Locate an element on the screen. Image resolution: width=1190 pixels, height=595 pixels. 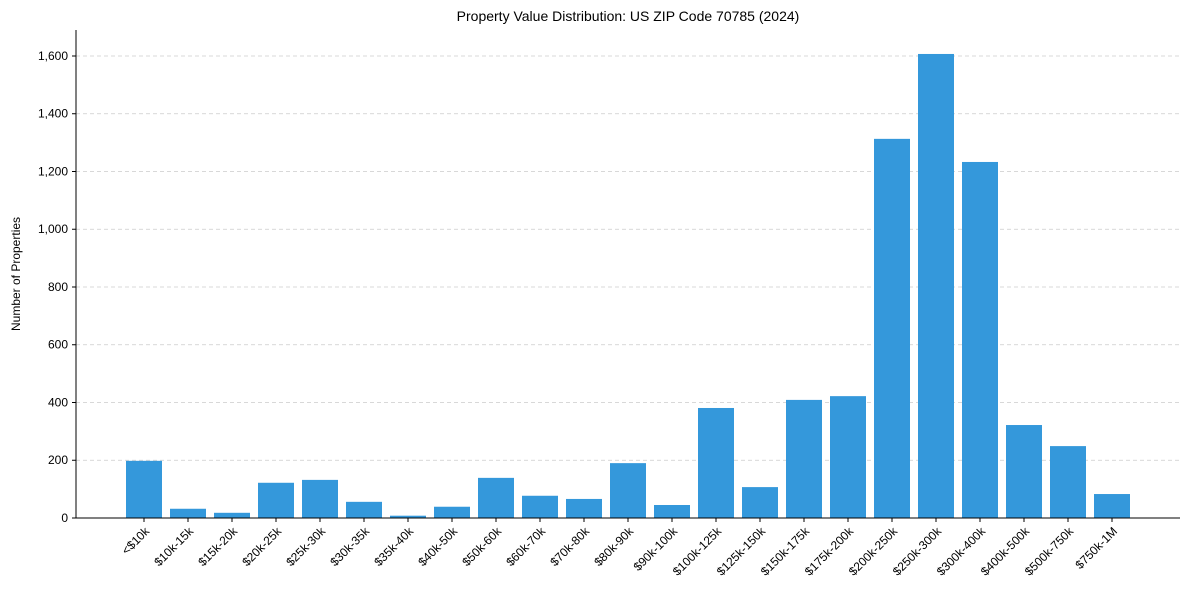
y-tick-label: 0 is located at coordinates (64, 518).